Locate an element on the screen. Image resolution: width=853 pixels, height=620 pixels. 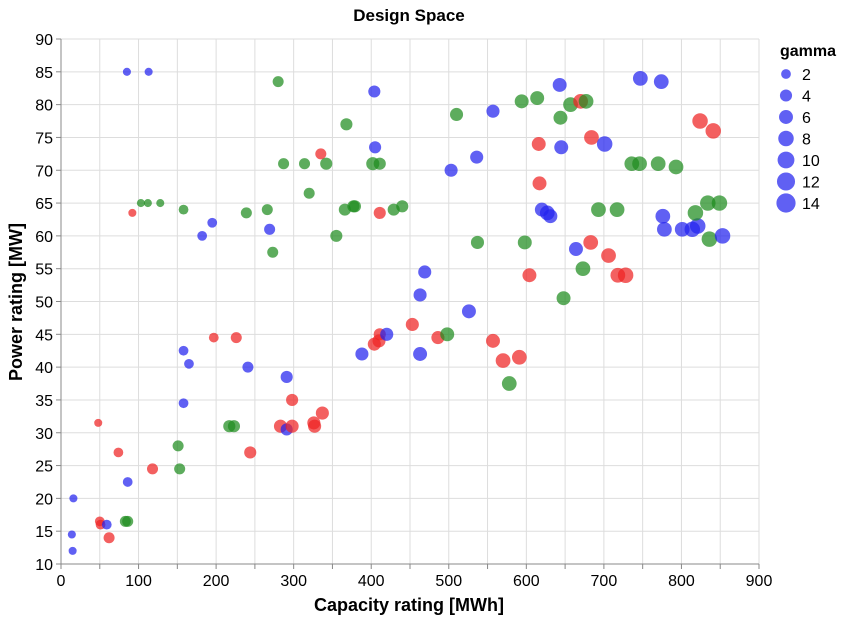
y-tick-label: 25 is located at coordinates (44, 467).